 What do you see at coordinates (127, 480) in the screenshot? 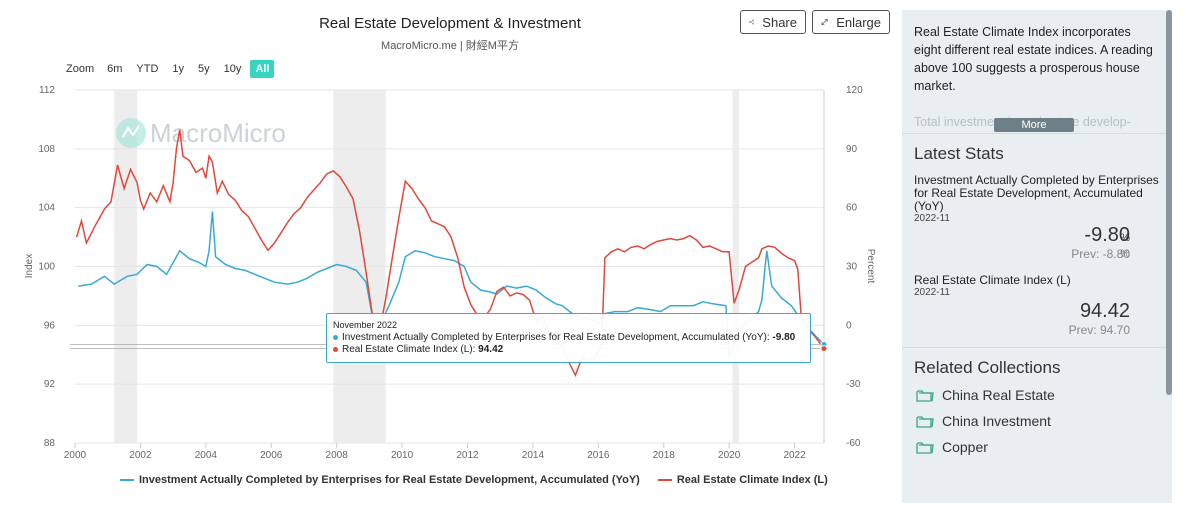
I see `legend-swatch-blue` at bounding box center [127, 480].